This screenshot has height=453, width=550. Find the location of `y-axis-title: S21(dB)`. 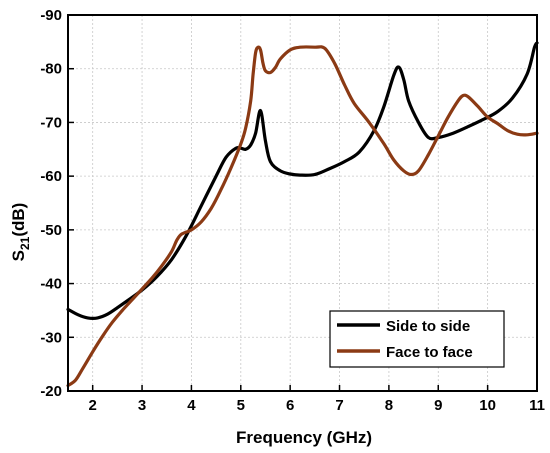

y-axis-title: S21(dB) is located at coordinates (20, 232).